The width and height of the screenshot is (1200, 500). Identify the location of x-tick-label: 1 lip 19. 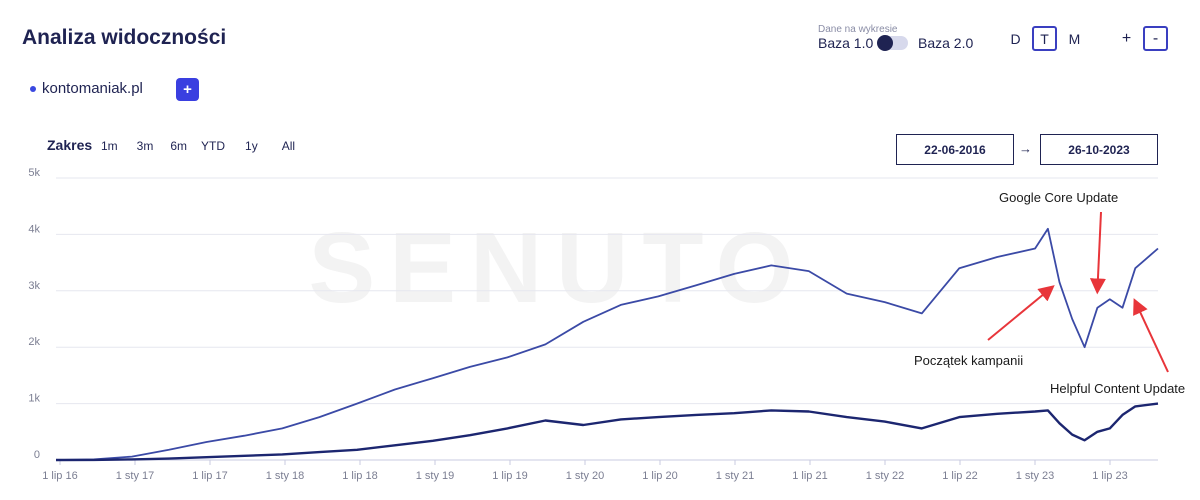
(509, 476).